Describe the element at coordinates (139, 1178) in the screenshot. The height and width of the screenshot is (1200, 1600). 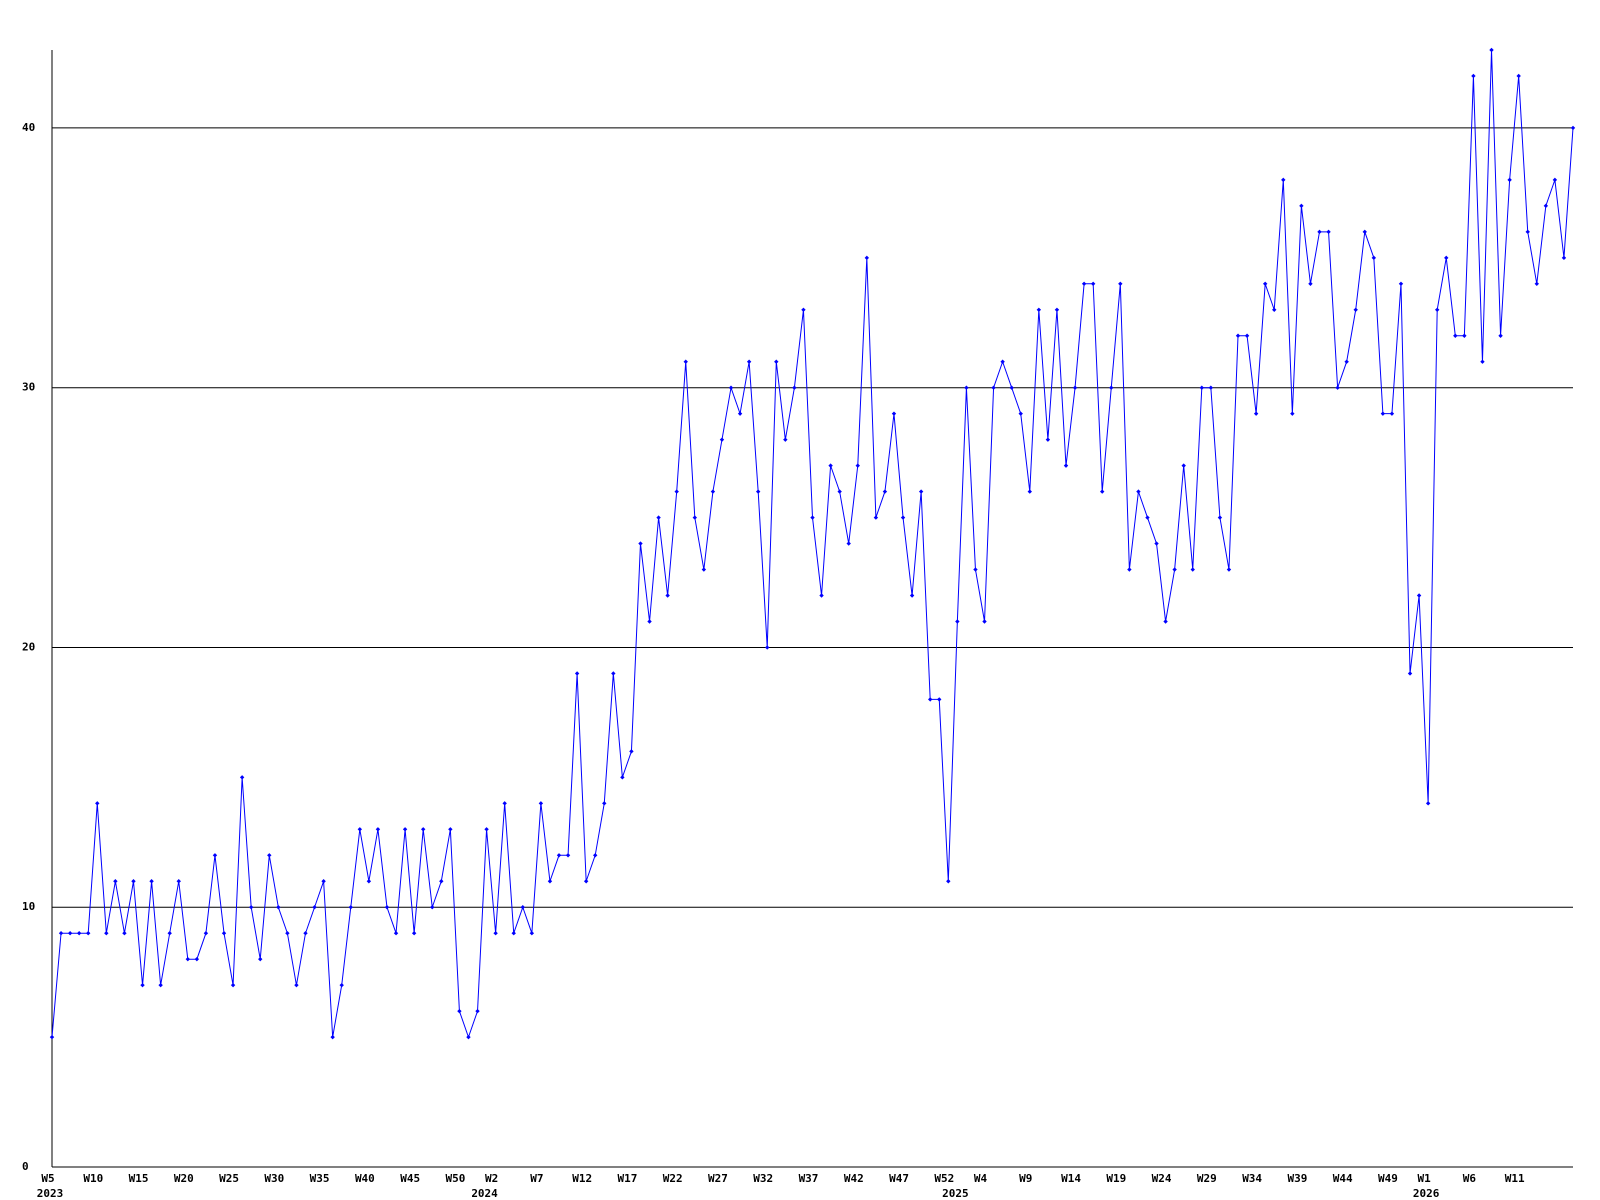
I see `x-tick-label: W15` at that location.